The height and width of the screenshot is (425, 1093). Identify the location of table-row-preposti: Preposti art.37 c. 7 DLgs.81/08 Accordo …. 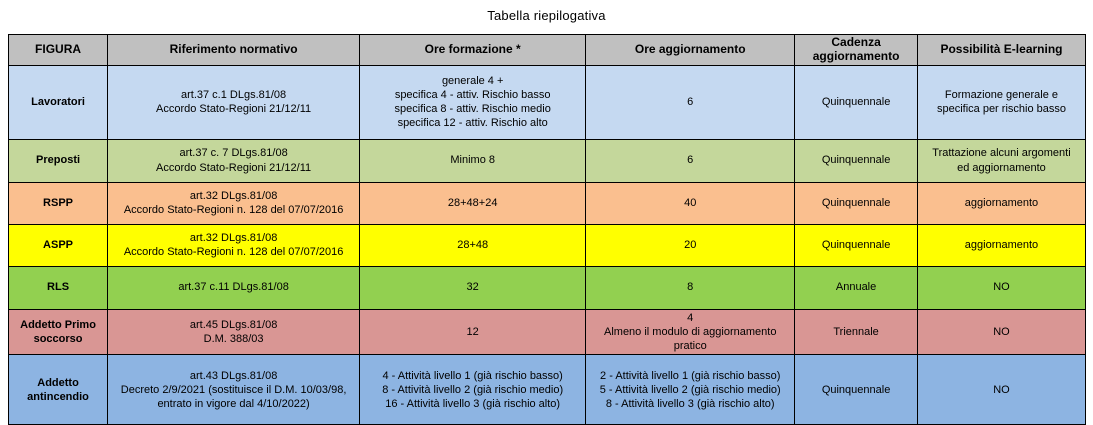
(547, 160).